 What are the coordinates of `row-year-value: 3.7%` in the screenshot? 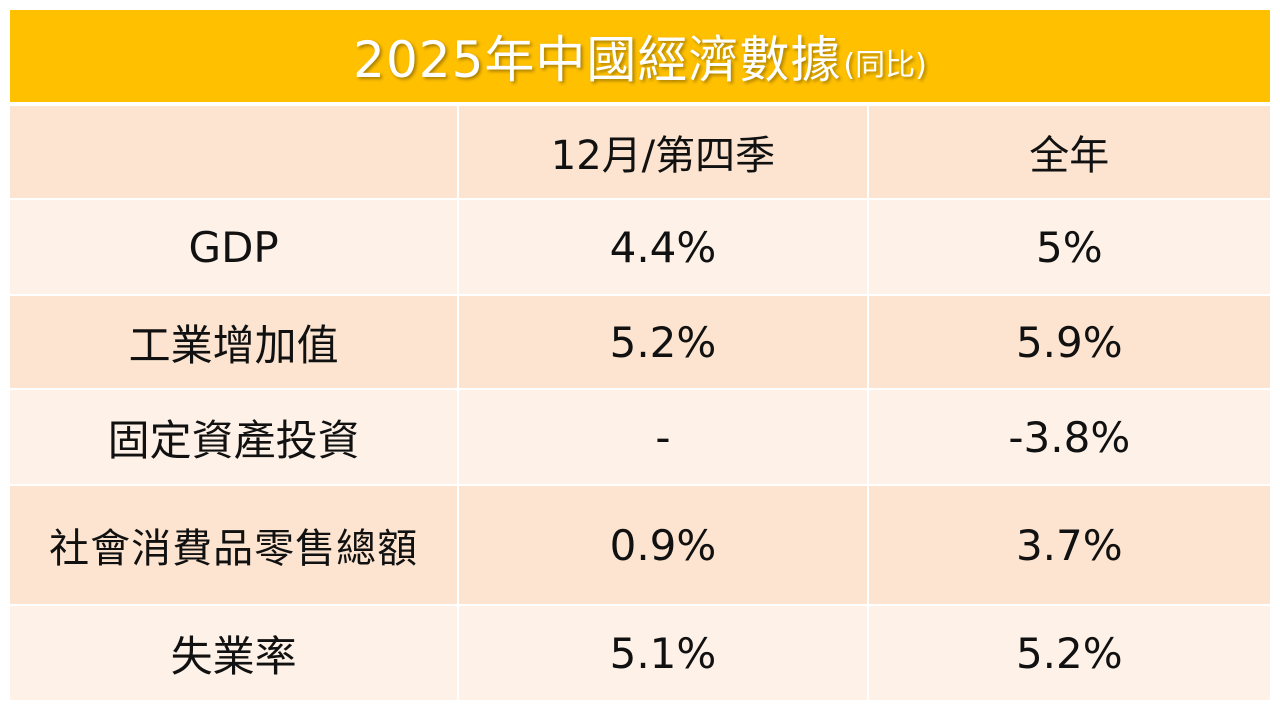 It's located at (1068, 545).